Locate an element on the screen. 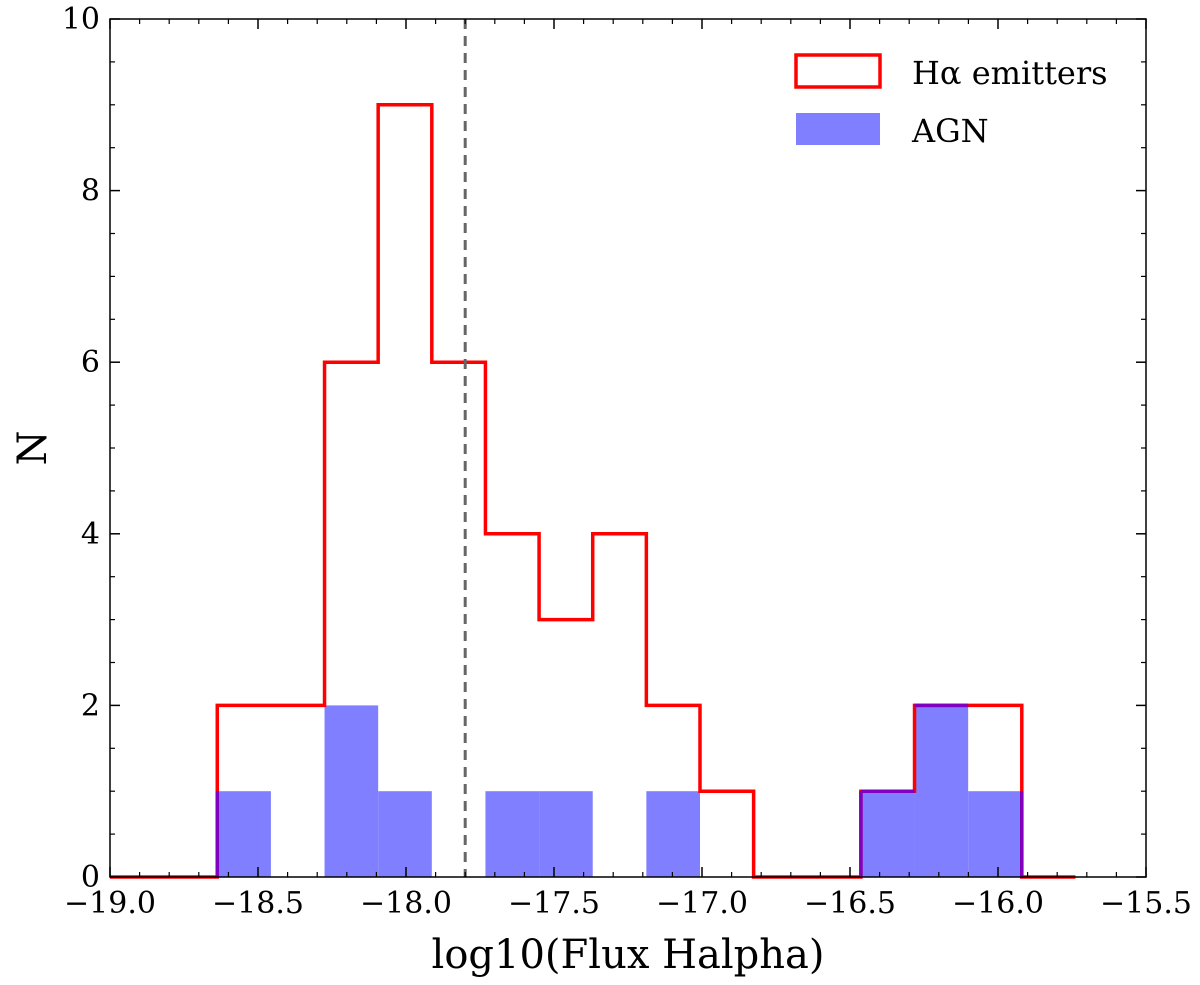 This screenshot has width=1200, height=985. x-tick-label: −16.0 is located at coordinates (998, 903).